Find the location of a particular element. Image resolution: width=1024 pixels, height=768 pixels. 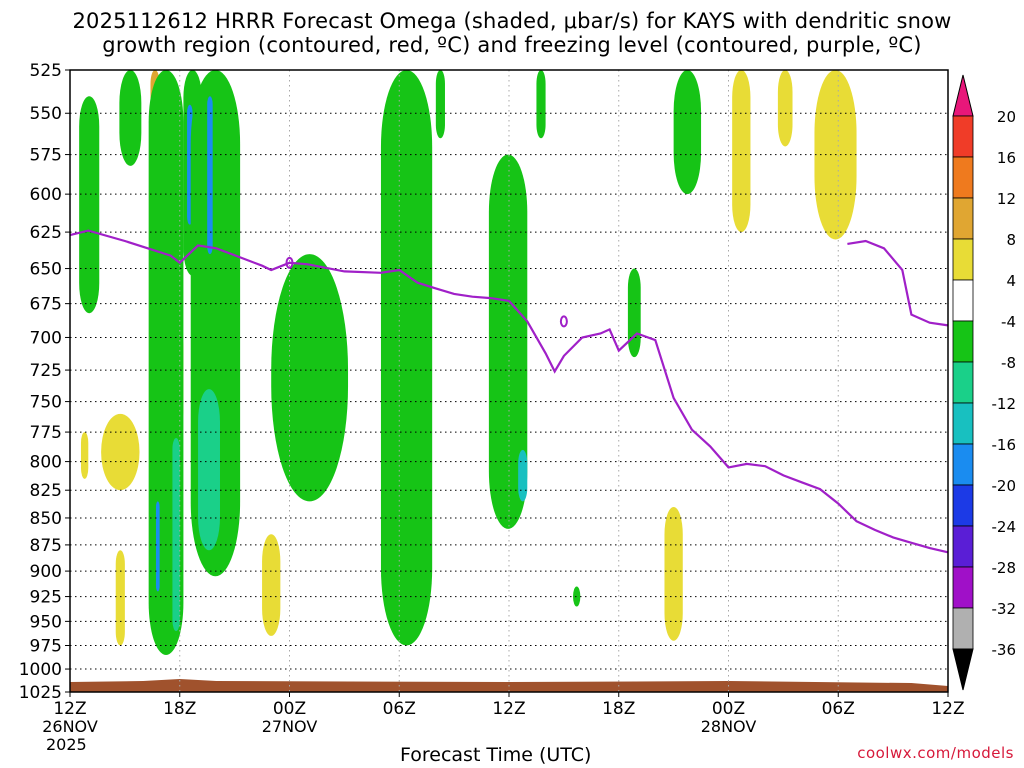

colorbar-label: 8 is located at coordinates (1011, 240).